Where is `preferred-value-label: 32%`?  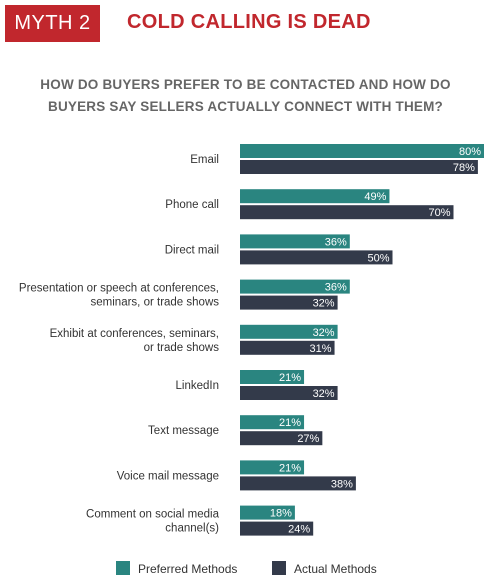 preferred-value-label: 32% is located at coordinates (324, 333).